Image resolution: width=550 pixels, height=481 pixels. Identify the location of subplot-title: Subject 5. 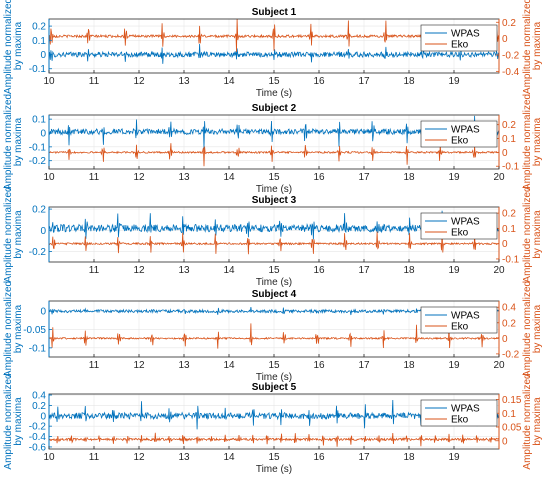
(274, 387).